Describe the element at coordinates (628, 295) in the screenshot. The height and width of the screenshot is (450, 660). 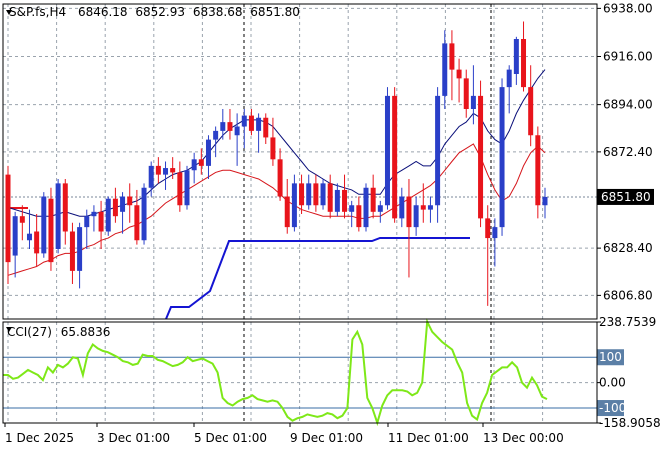
I see `price-tick-label: 6806.80` at that location.